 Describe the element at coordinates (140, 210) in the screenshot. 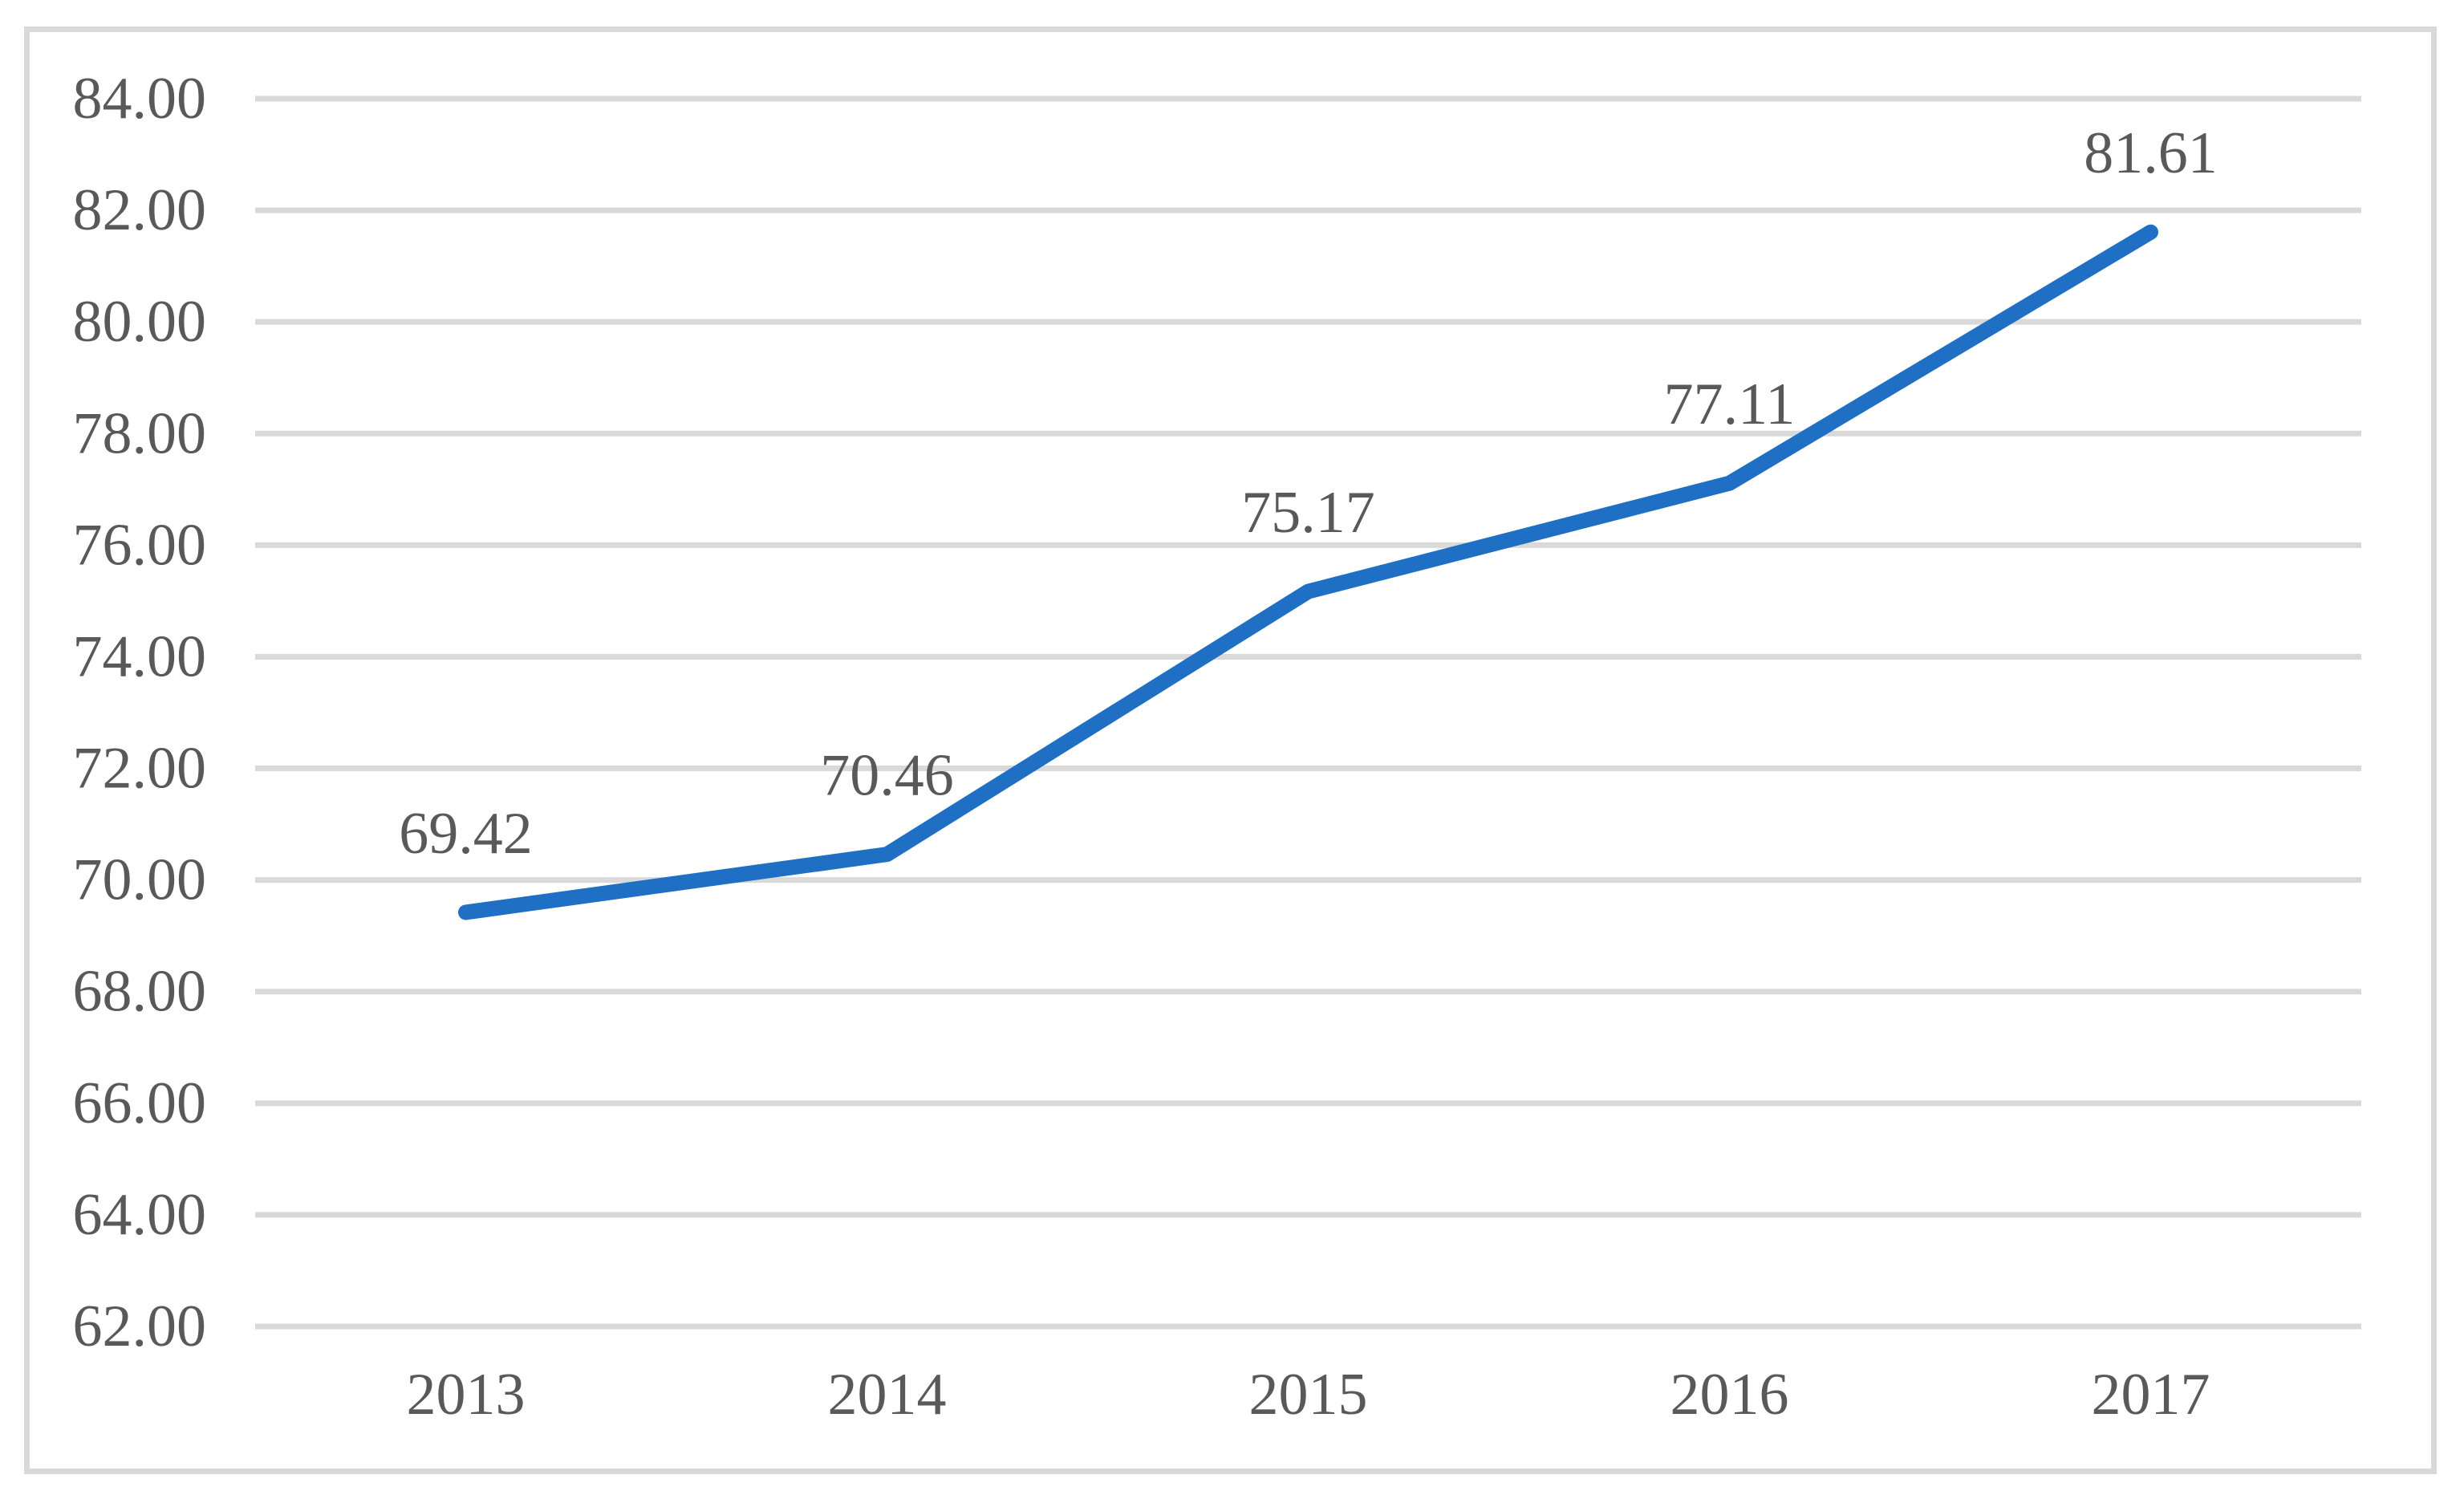

I see `y-axis-tick-label: 82.00` at that location.